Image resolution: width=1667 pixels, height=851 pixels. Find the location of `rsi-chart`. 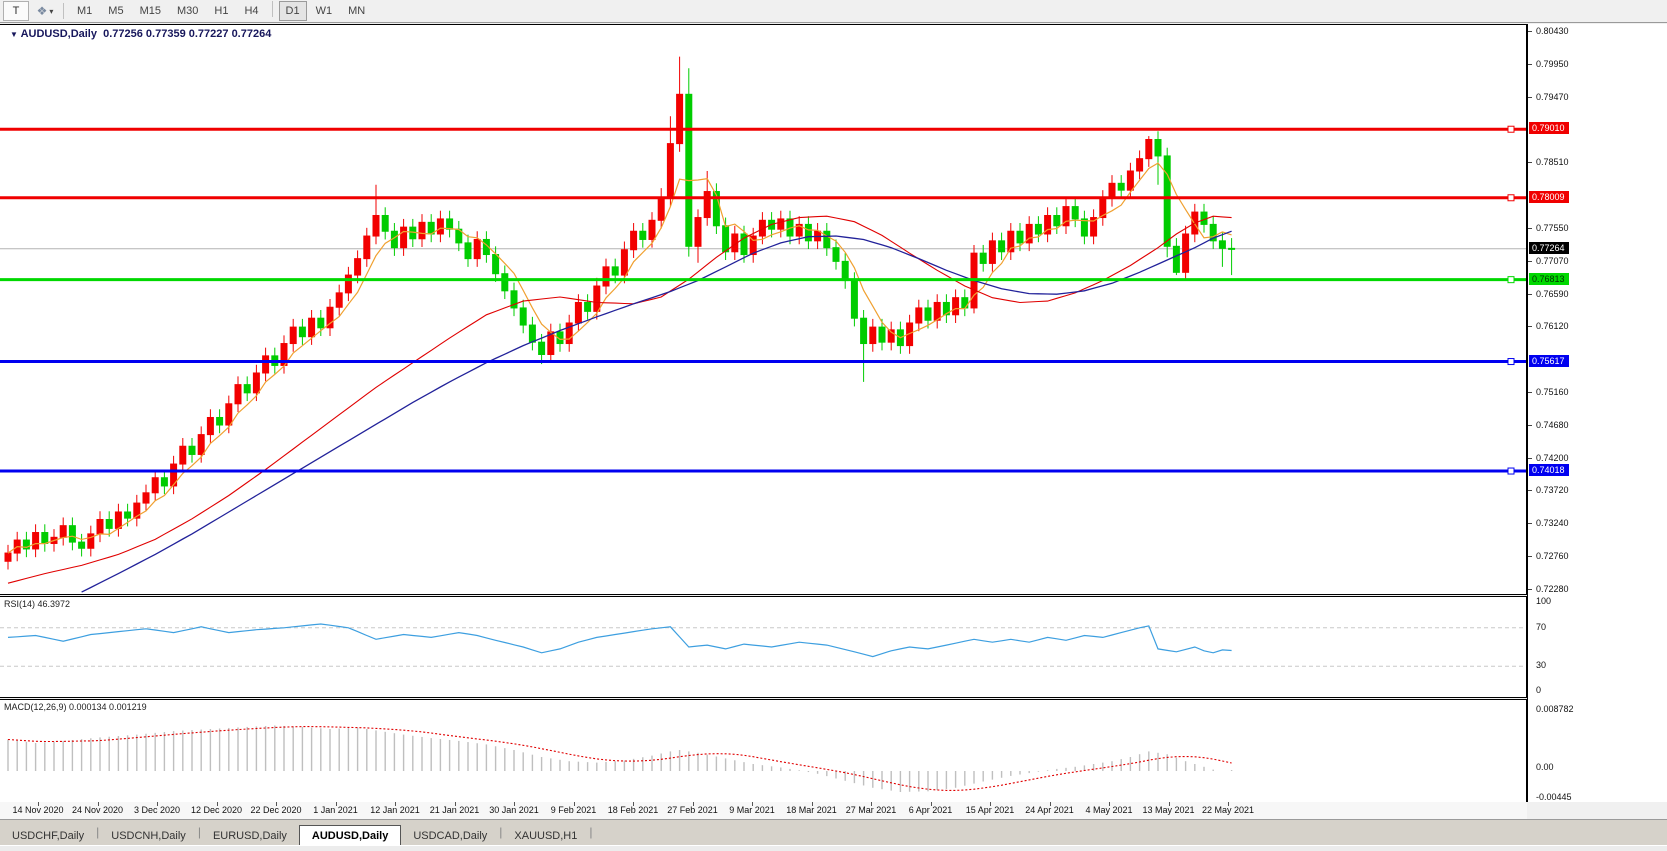

rsi-chart is located at coordinates (763, 647).